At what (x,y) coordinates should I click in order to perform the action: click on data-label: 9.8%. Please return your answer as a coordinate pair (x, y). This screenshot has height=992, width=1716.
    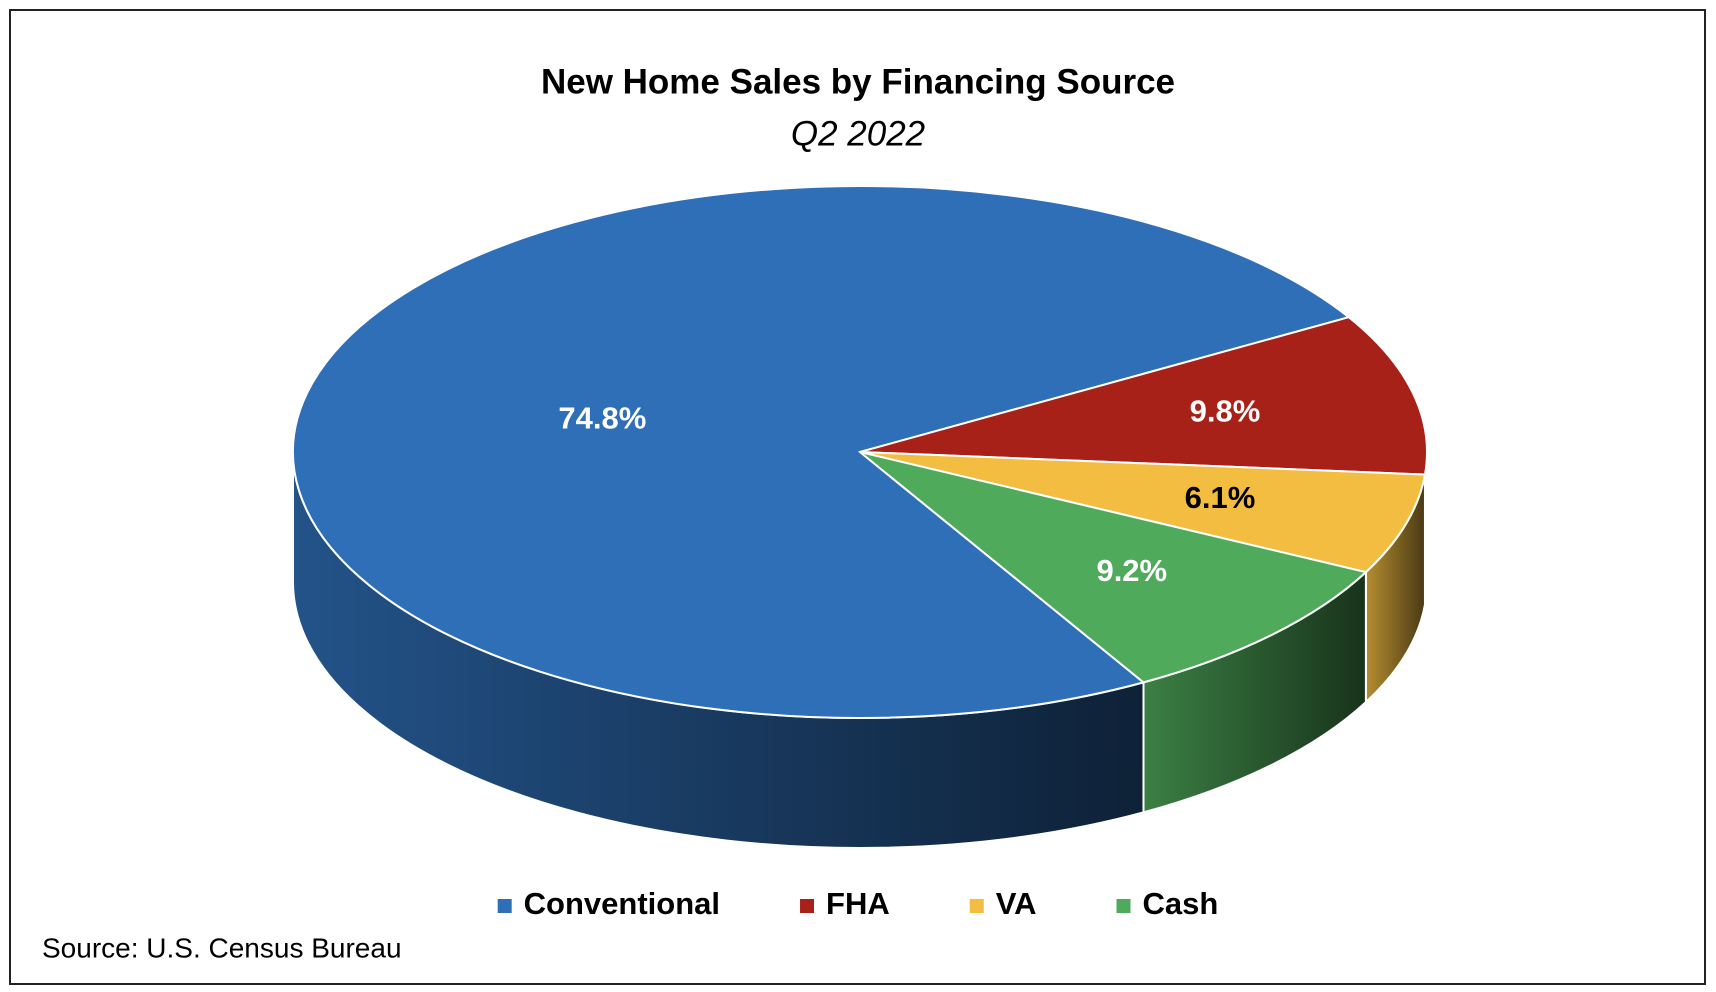
    Looking at the image, I should click on (1225, 410).